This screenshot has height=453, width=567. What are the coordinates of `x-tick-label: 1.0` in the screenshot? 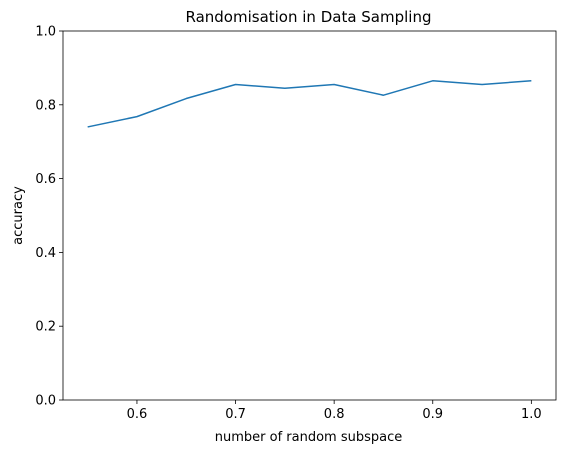 It's located at (531, 414).